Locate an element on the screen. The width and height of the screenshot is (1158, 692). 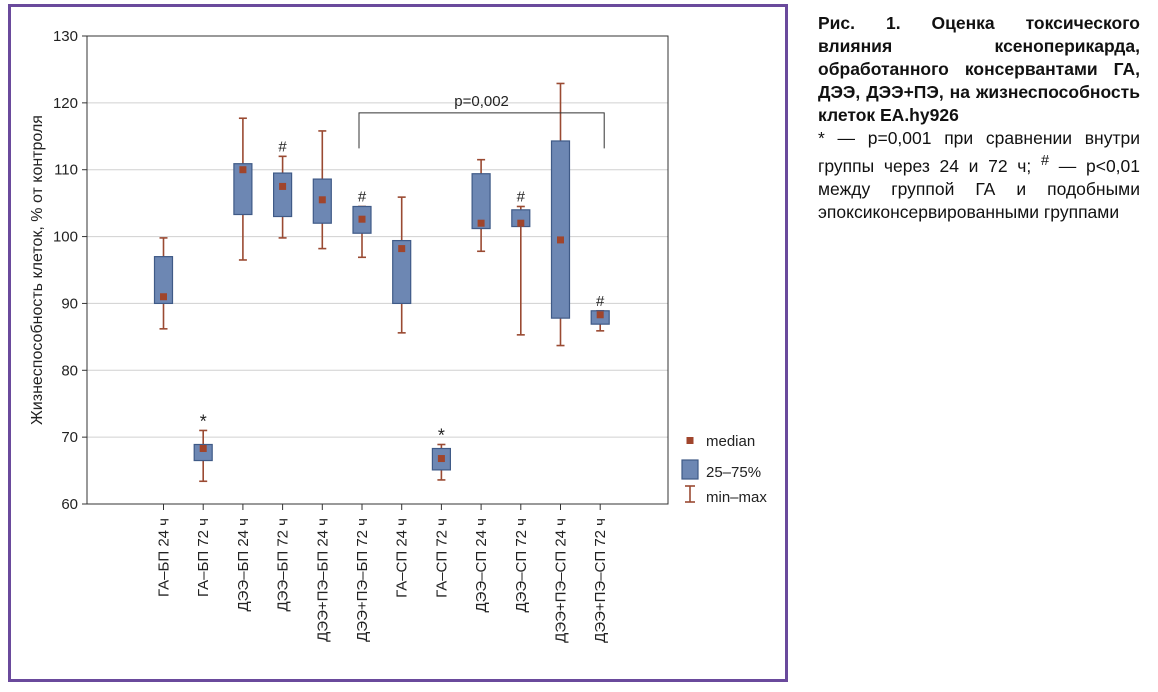
y-tick-label: 110 is located at coordinates (66, 170).